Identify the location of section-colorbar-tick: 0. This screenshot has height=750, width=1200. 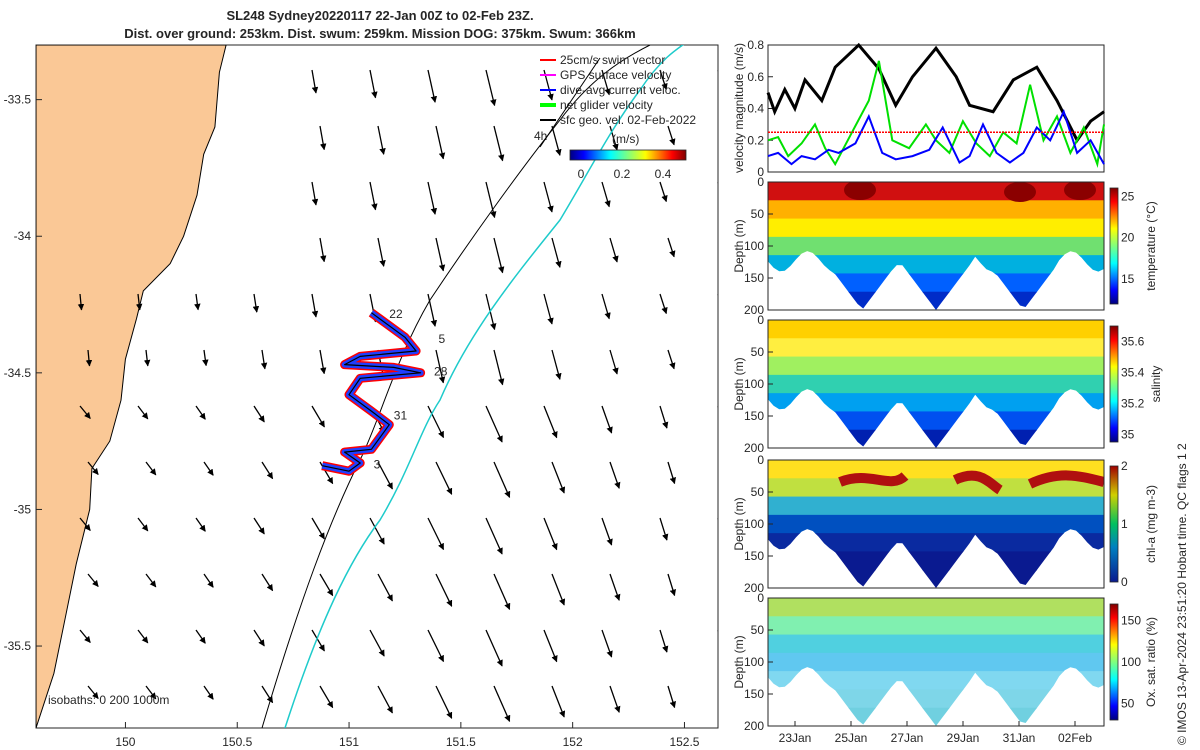
(1124, 582).